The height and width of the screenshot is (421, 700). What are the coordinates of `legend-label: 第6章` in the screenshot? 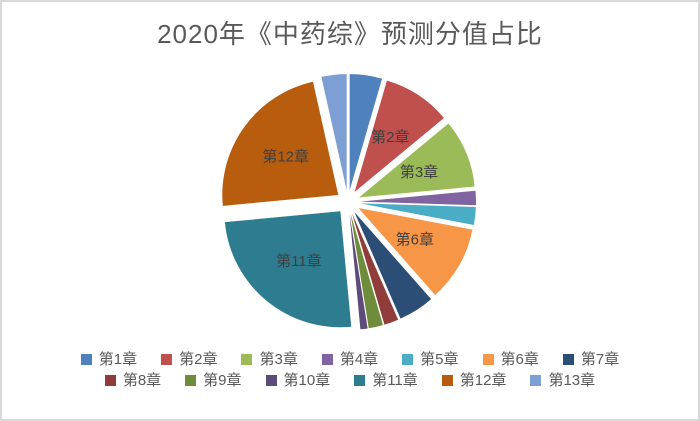 It's located at (519, 359).